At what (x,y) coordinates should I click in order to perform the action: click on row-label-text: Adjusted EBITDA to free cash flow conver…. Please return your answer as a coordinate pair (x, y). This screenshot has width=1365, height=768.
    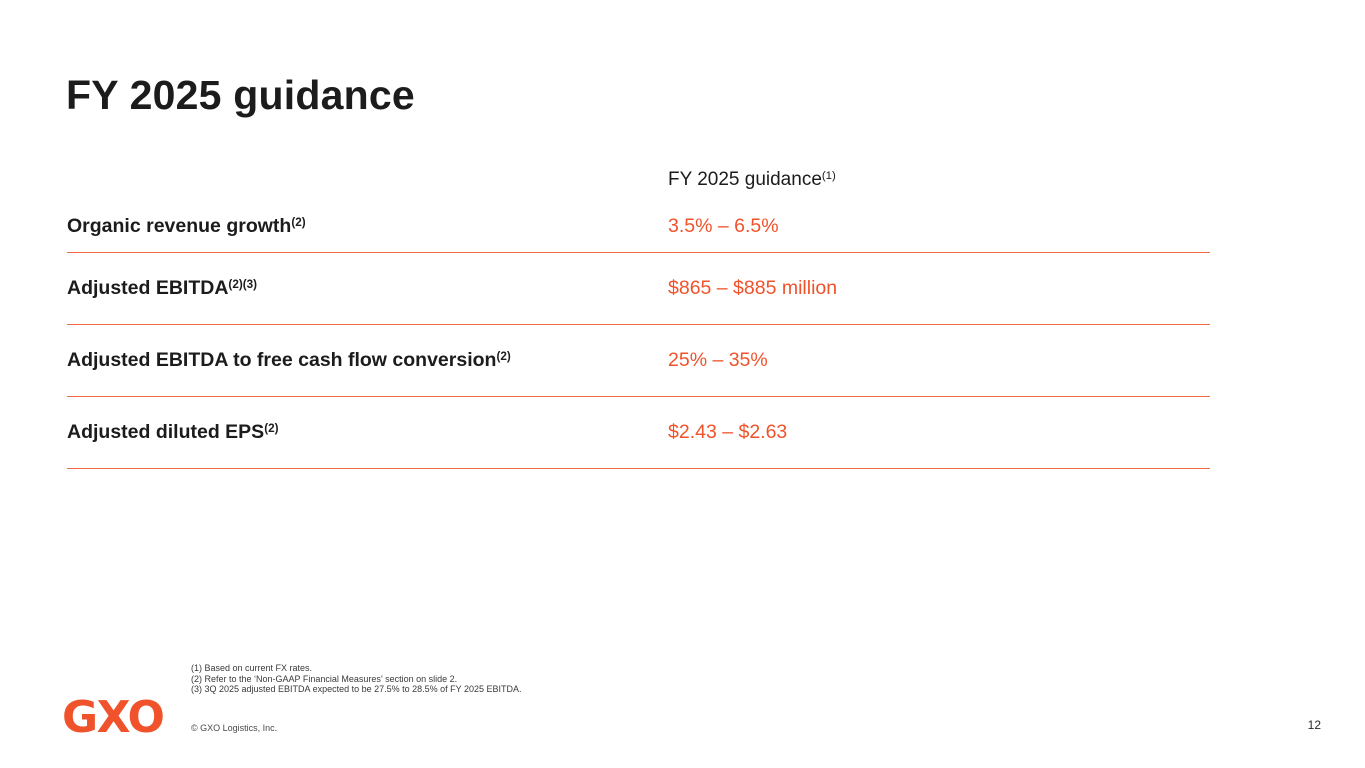
    Looking at the image, I should click on (282, 360).